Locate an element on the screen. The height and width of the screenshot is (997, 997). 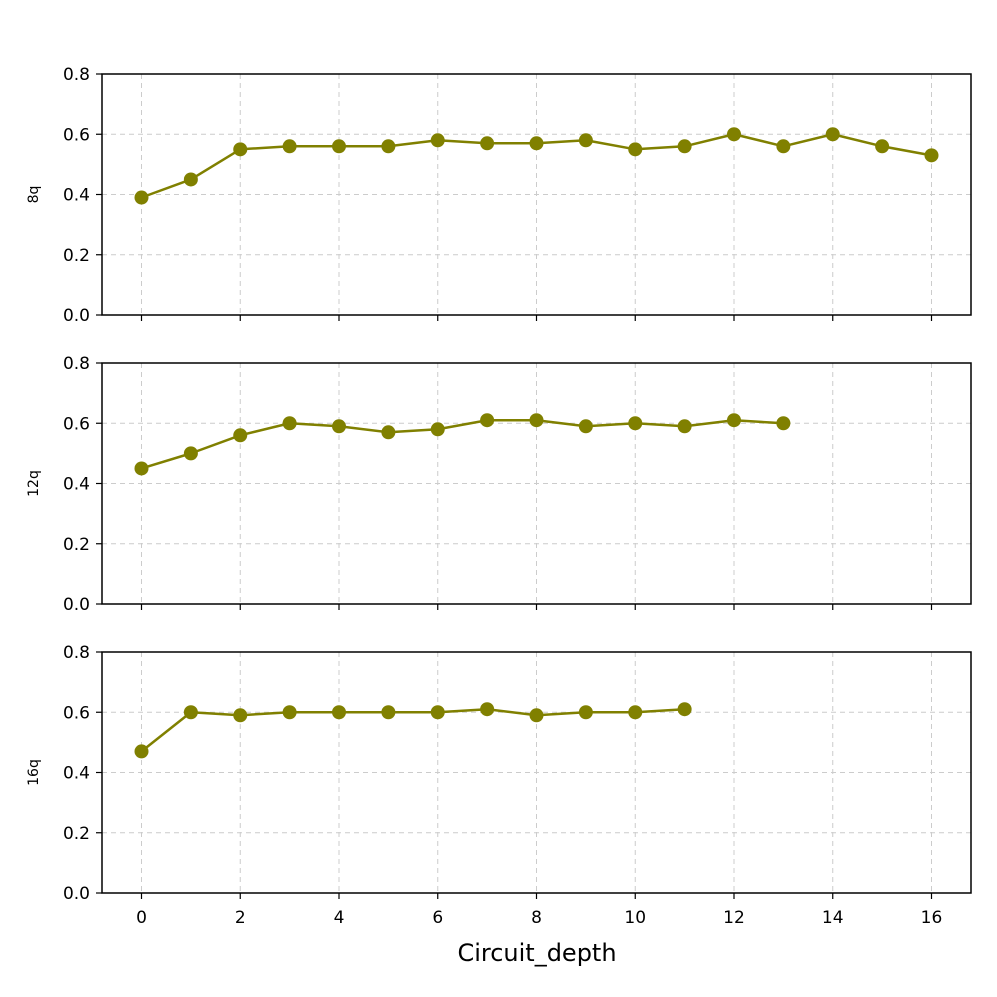
y-axis-label: 16q is located at coordinates (34, 772).